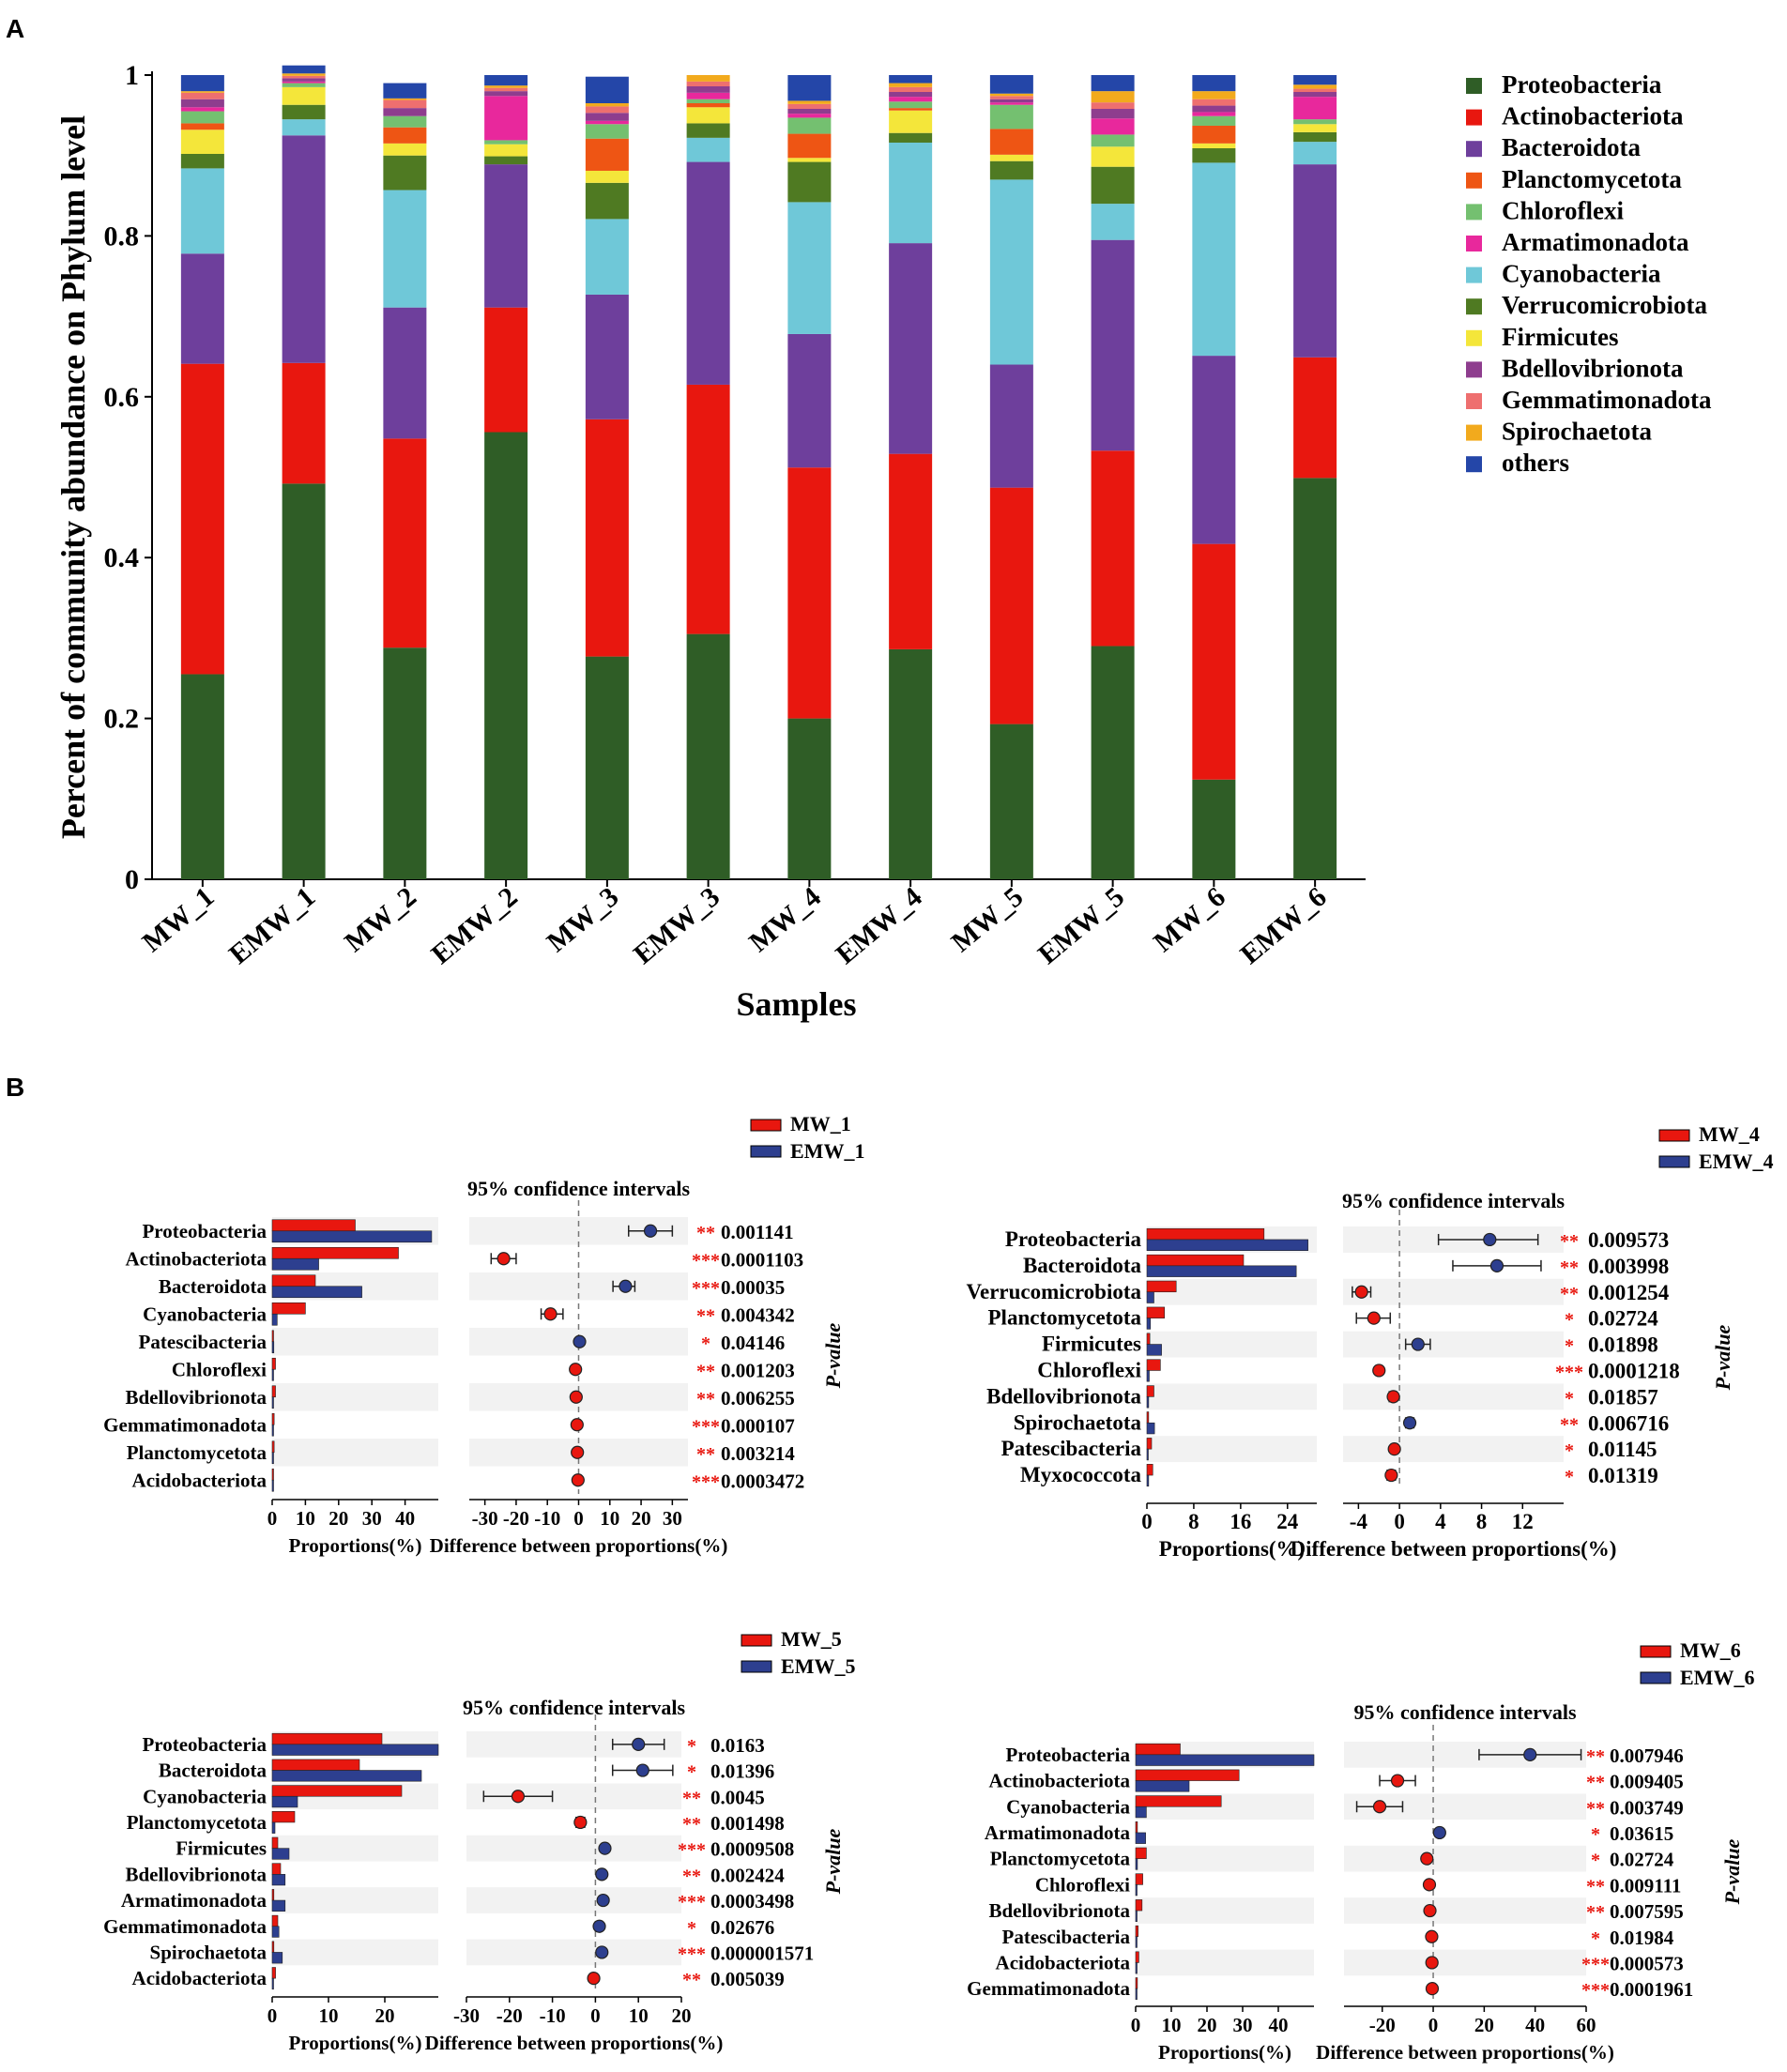 Image resolution: width=1787 pixels, height=2072 pixels. I want to click on legend-label: EMW_1, so click(827, 1151).